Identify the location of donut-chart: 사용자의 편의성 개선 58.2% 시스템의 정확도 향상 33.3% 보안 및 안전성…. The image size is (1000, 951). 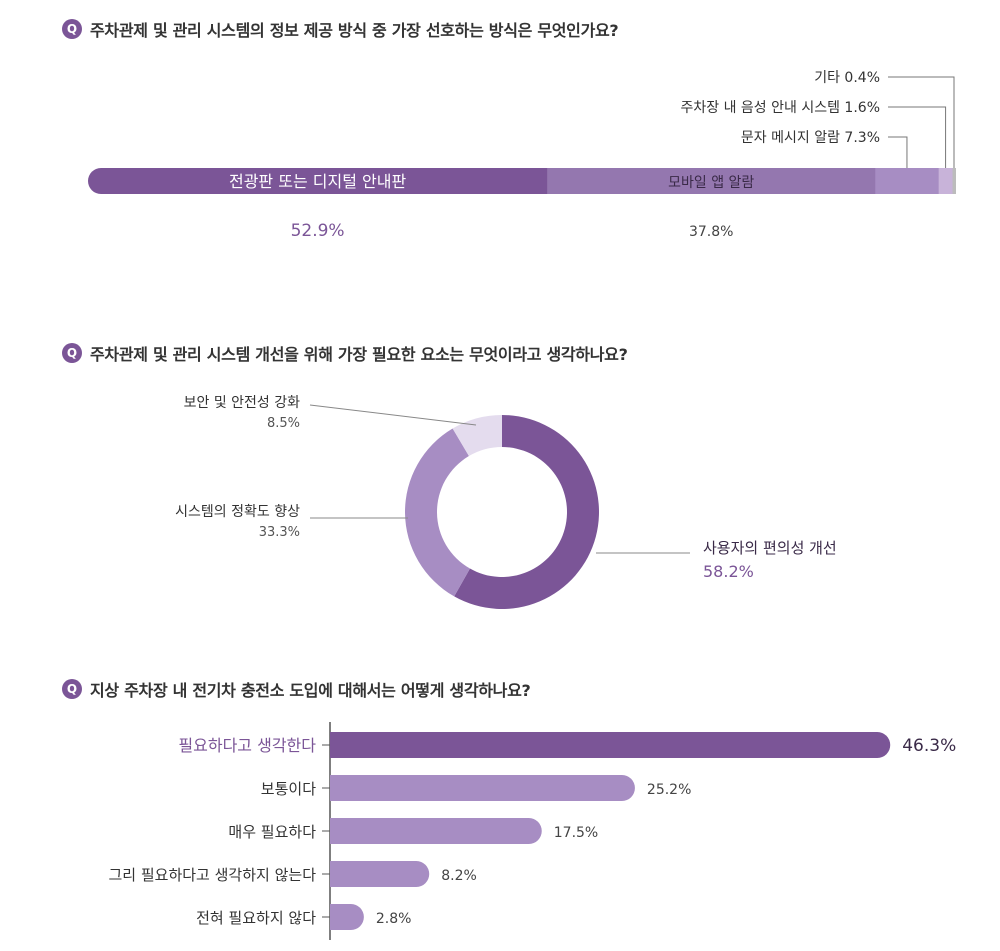
(506, 502).